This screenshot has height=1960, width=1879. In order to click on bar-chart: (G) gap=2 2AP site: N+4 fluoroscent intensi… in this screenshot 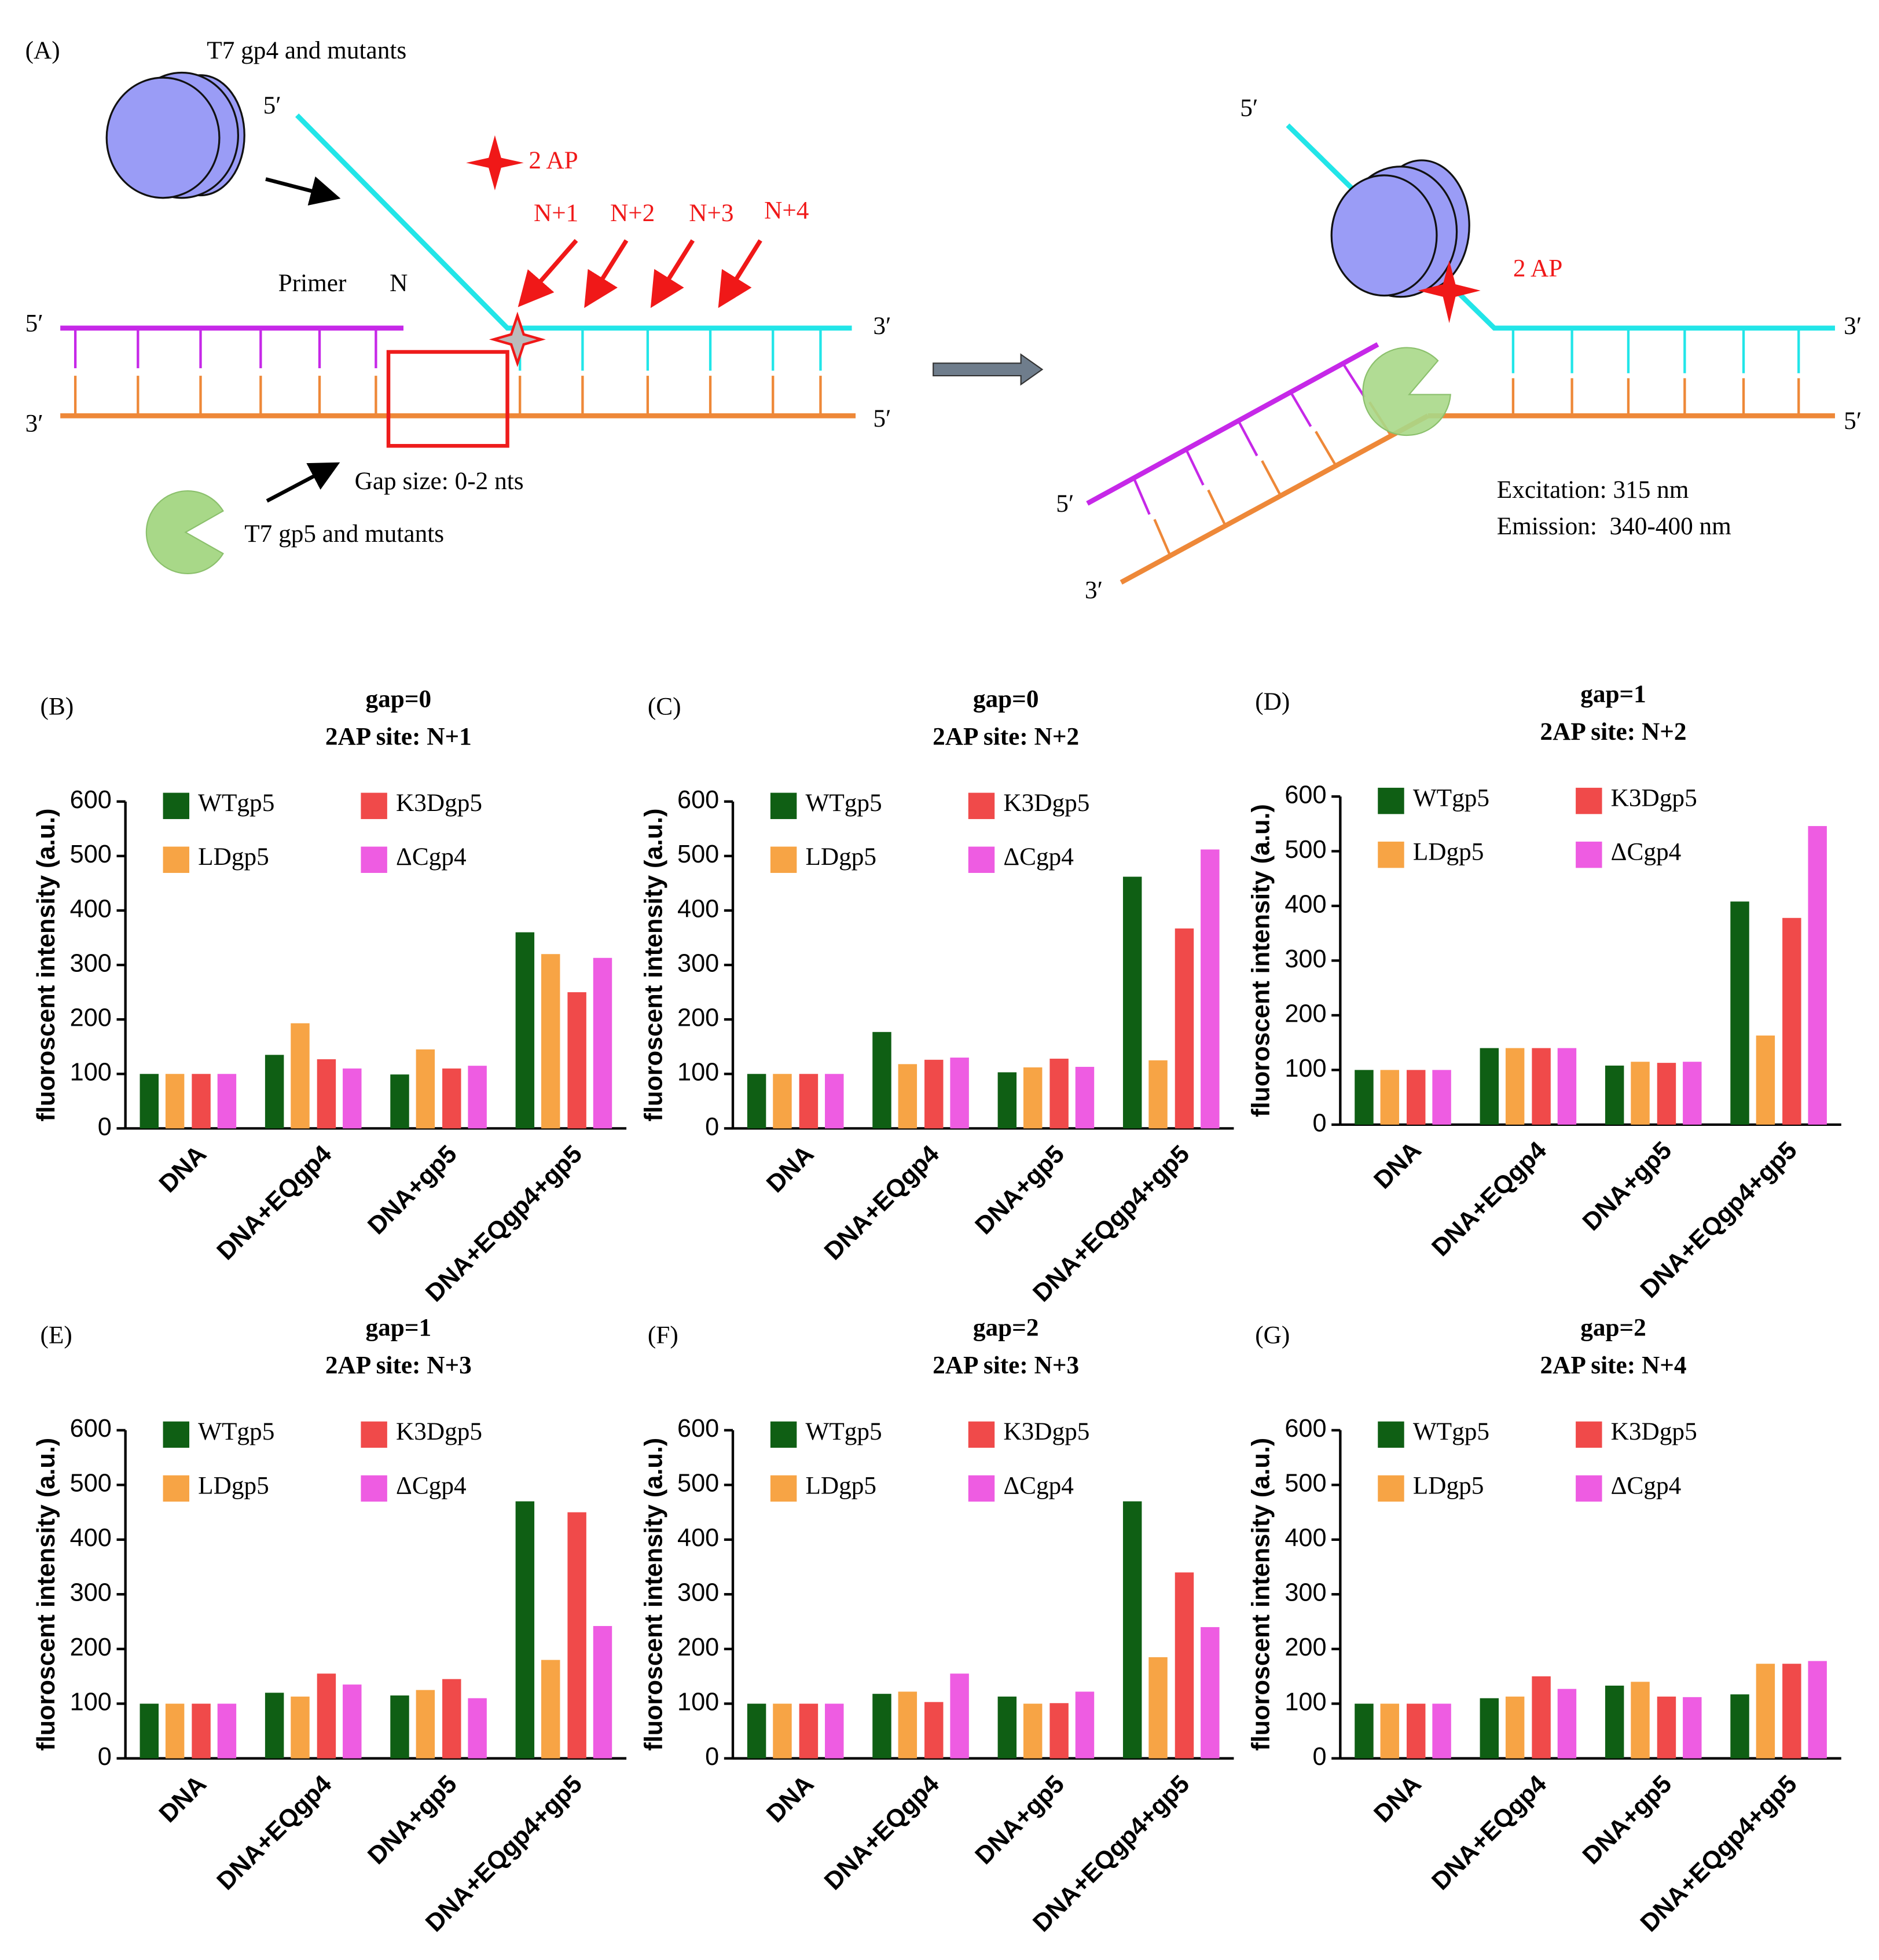, I will do `click(1544, 1625)`.